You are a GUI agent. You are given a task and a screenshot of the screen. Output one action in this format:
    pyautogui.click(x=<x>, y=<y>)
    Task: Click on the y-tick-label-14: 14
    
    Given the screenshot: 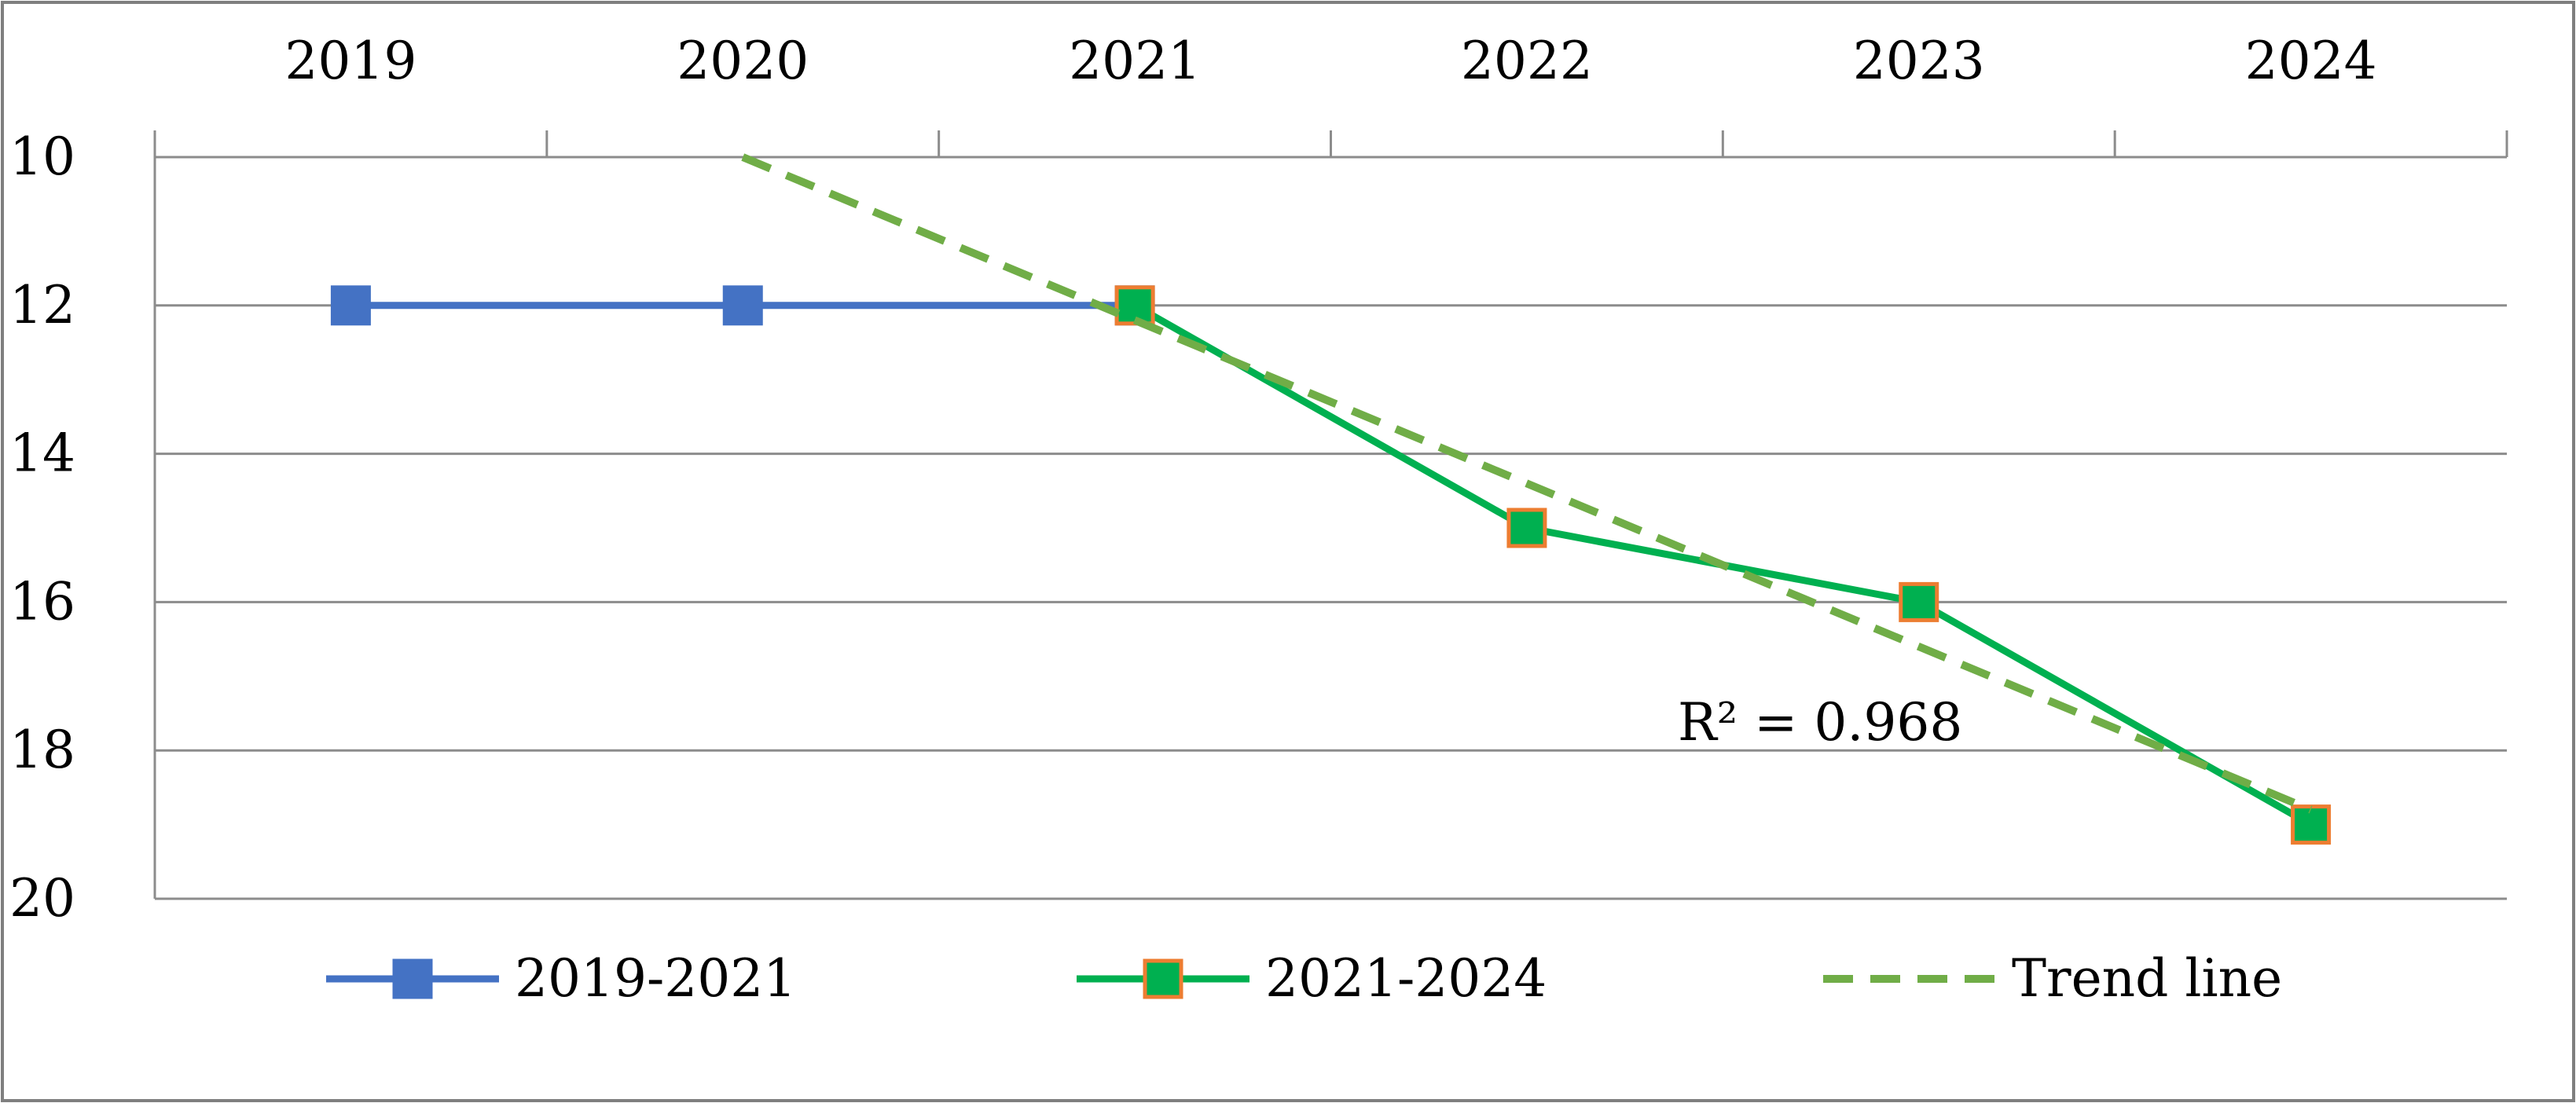 What is the action you would take?
    pyautogui.click(x=42, y=454)
    